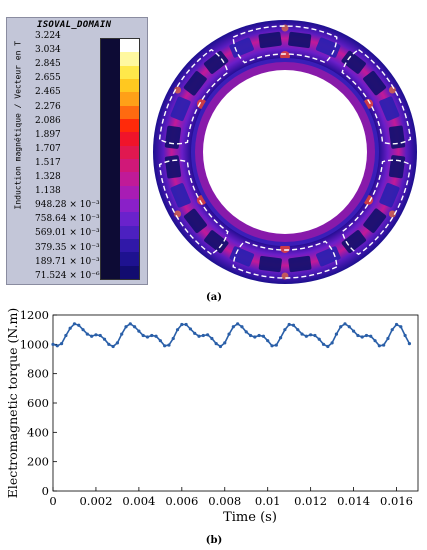  I want to click on y-axis-label: Electromagnetic torque (N.m), so click(12, 403).